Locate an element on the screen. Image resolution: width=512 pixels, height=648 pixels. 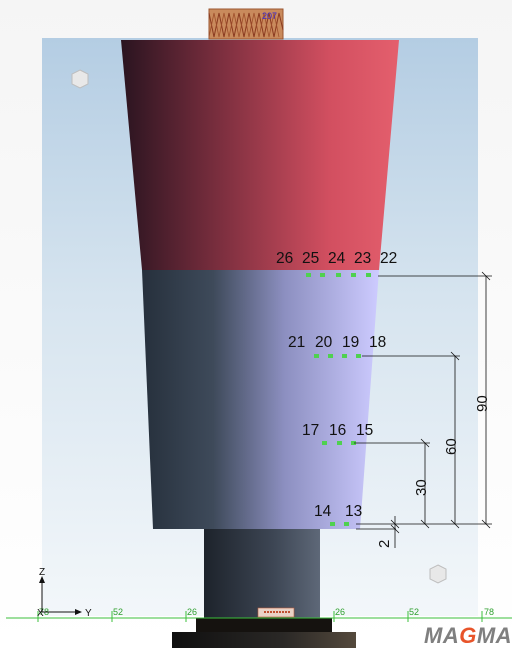
sensor-label: 14 is located at coordinates (323, 511).